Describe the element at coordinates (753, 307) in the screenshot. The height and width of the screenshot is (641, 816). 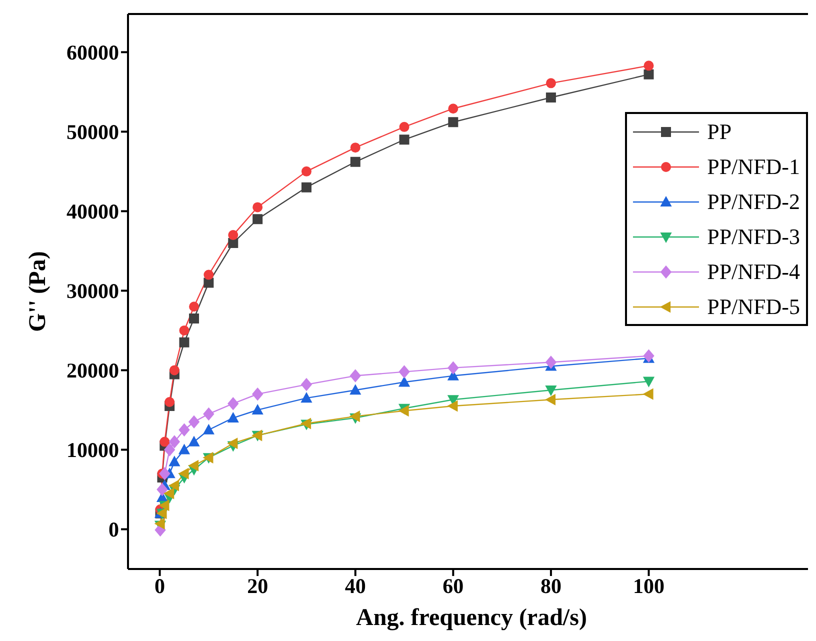
I see `legend-label: PP/NFD-5` at that location.